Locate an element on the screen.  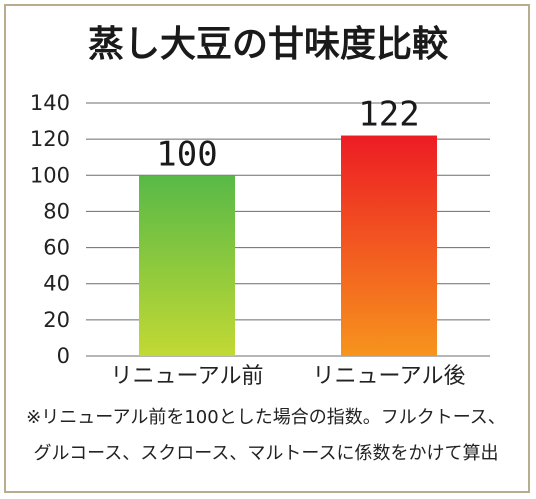
y-tick-label: 120 is located at coordinates (50, 139).